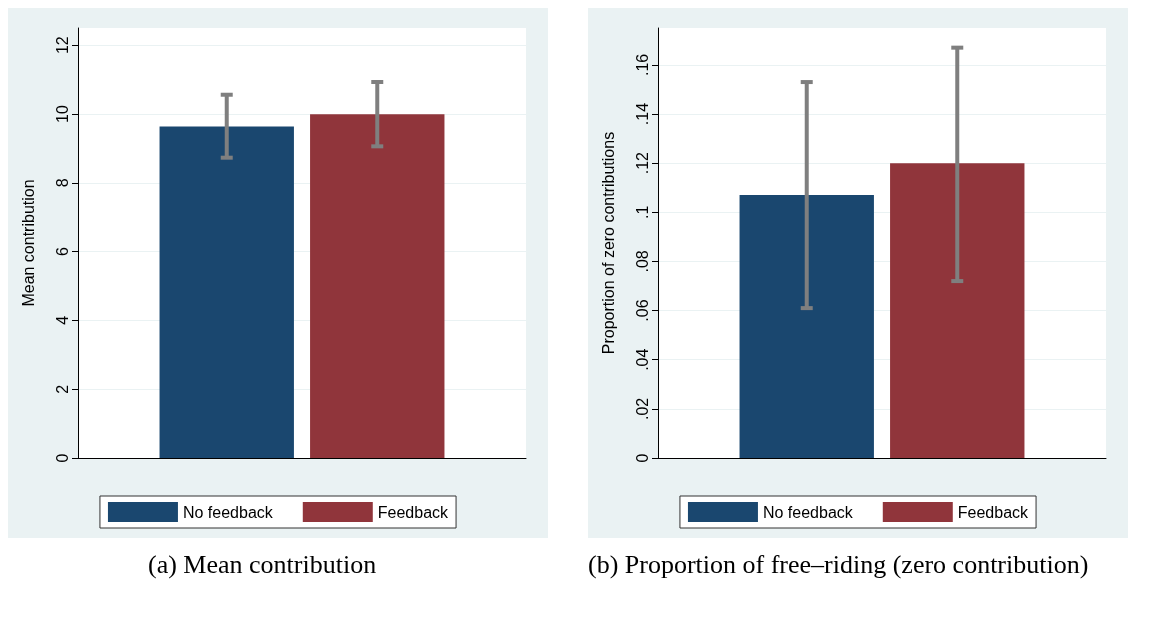 Image resolution: width=1151 pixels, height=633 pixels. Describe the element at coordinates (608, 243) in the screenshot. I see `y-axis-title: Proportion of zero contributions` at that location.